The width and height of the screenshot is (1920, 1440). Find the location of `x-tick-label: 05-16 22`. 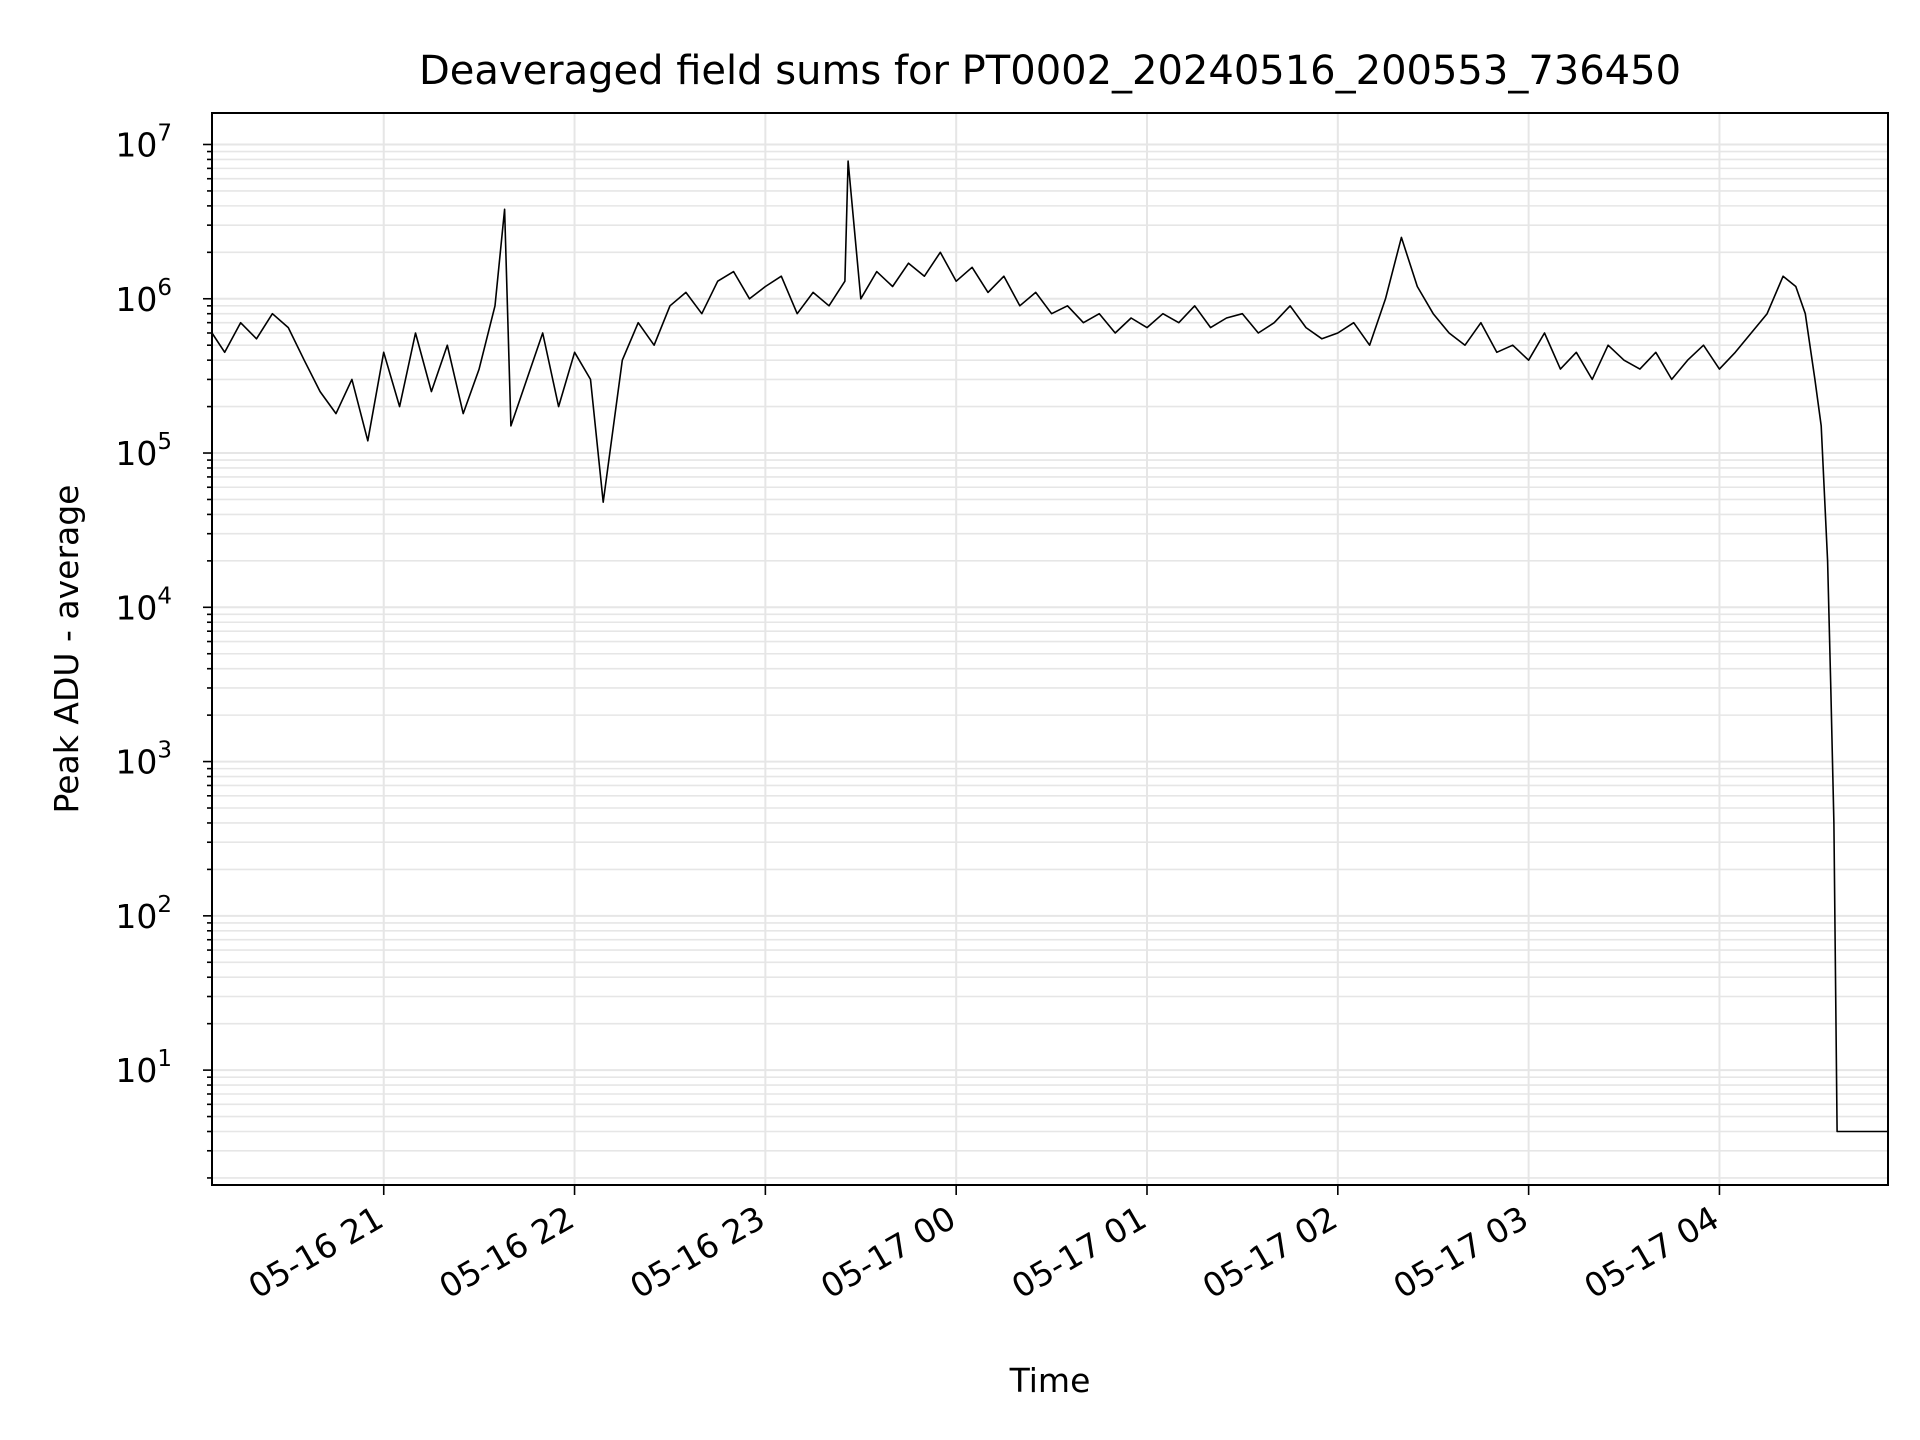

x-tick-label: 05-16 22 is located at coordinates (507, 1252).